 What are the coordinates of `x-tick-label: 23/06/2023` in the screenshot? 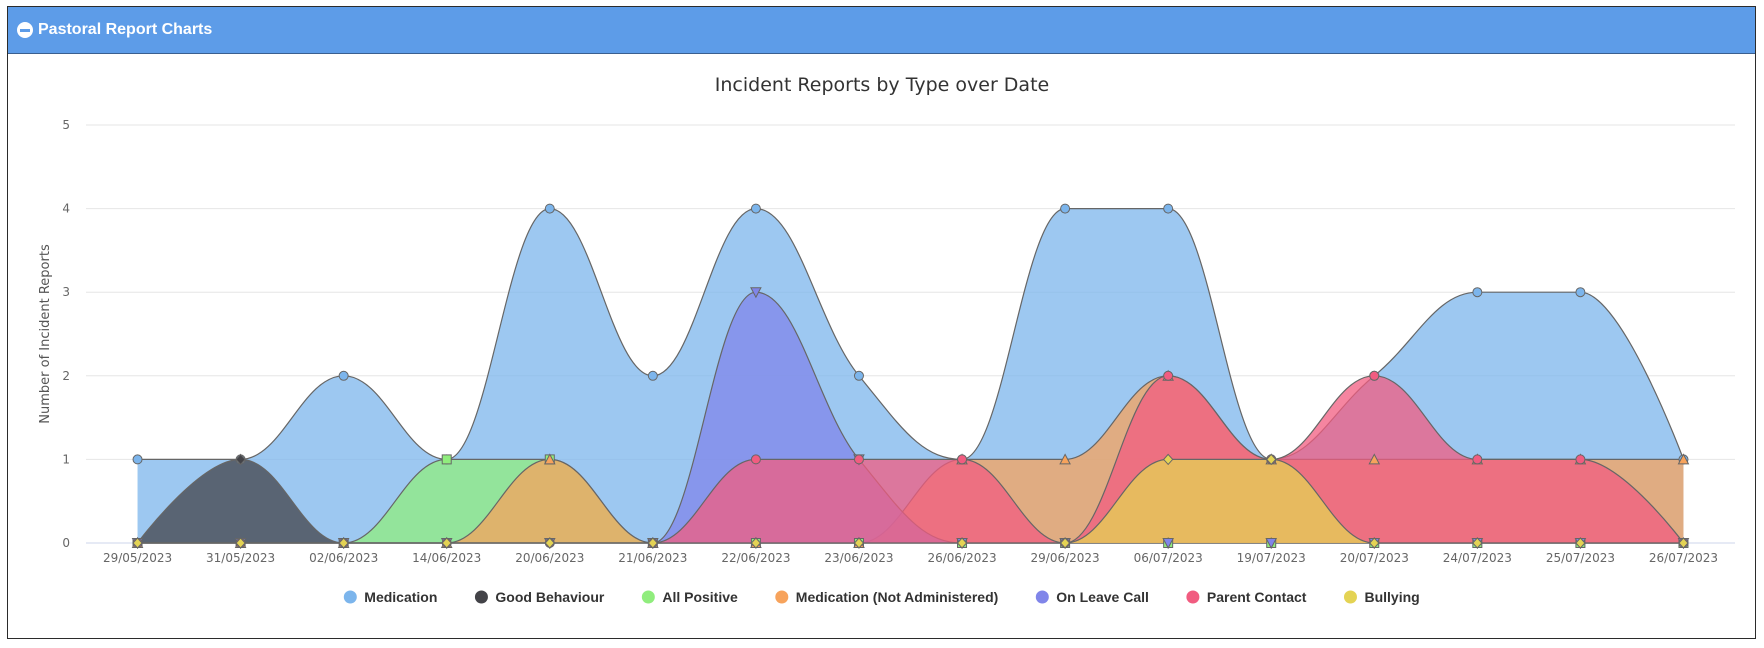 It's located at (858, 558).